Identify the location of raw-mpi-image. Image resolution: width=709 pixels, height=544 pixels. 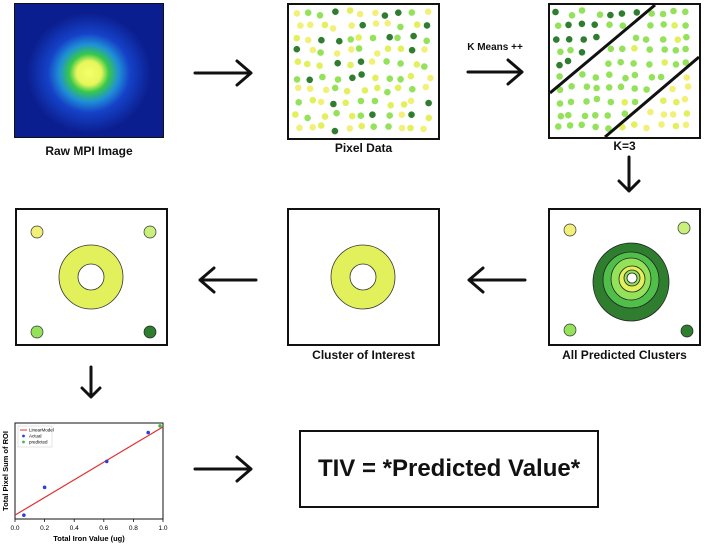
(89, 70).